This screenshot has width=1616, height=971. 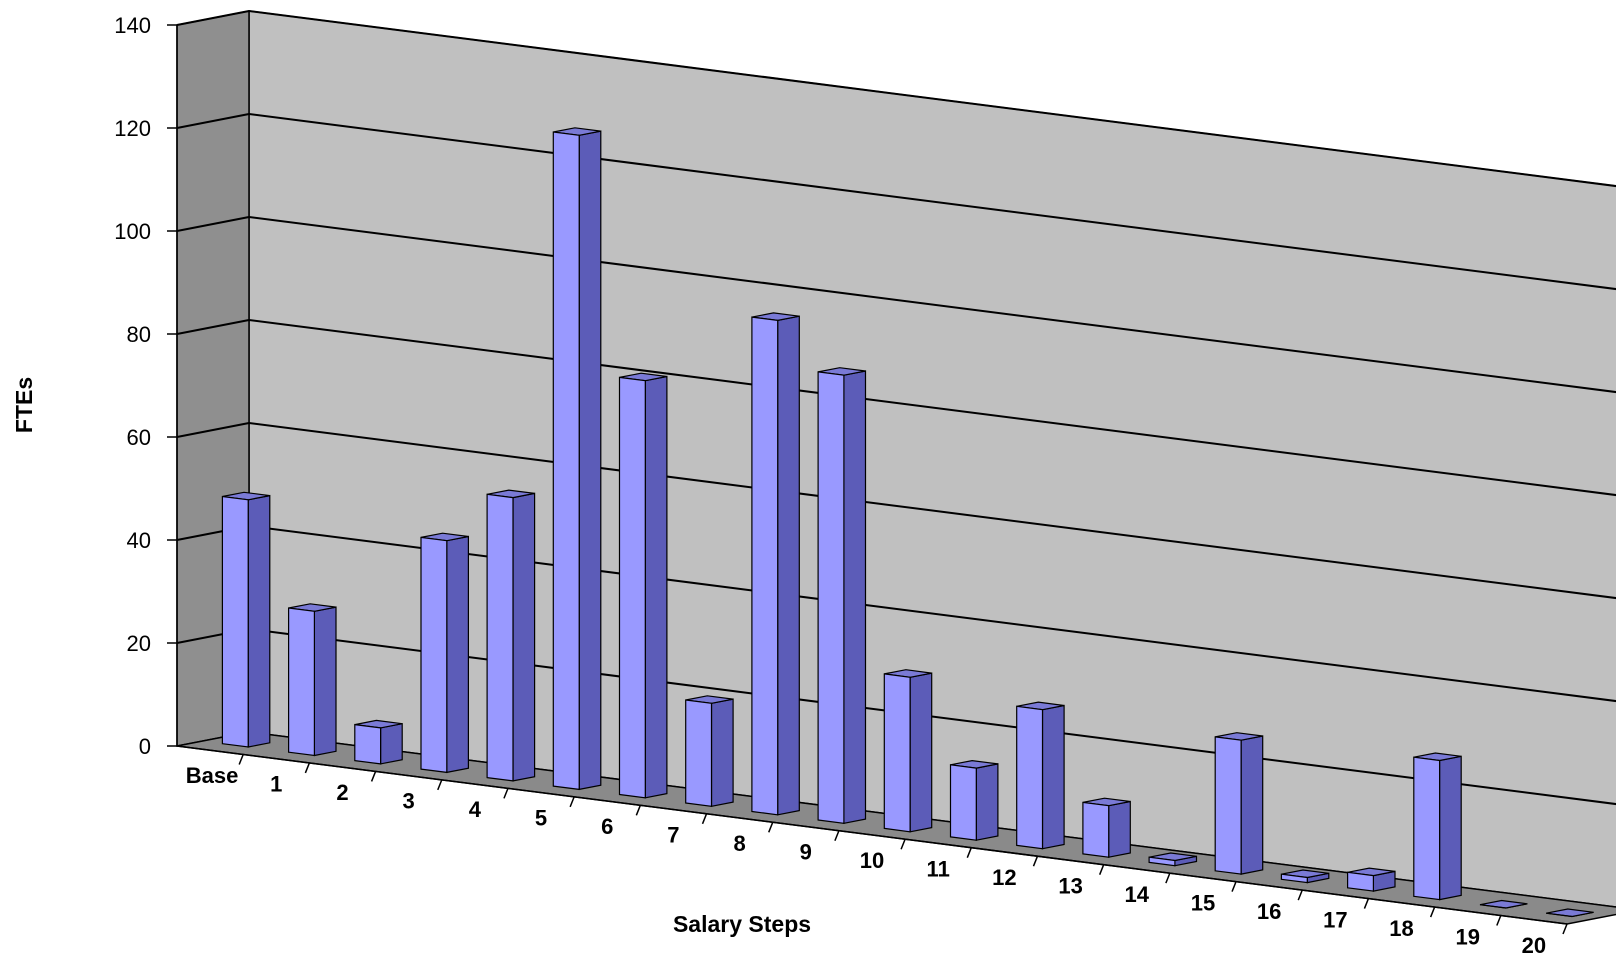 What do you see at coordinates (1269, 911) in the screenshot?
I see `x-tick-label: 16` at bounding box center [1269, 911].